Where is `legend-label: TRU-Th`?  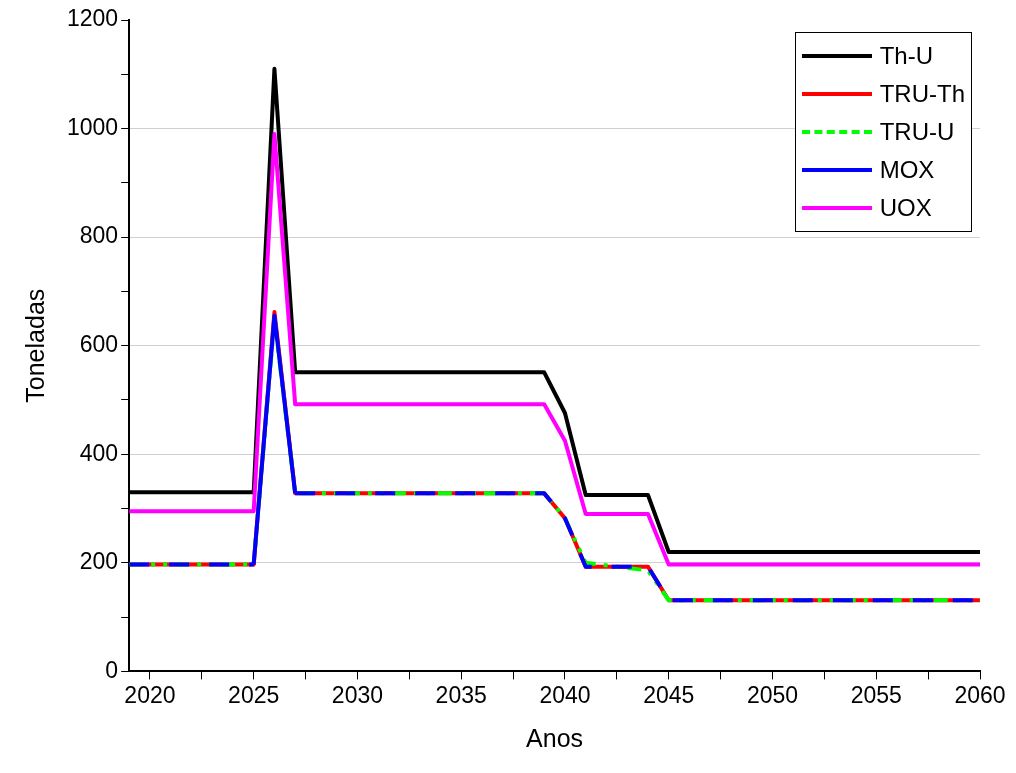
legend-label: TRU-Th is located at coordinates (922, 94).